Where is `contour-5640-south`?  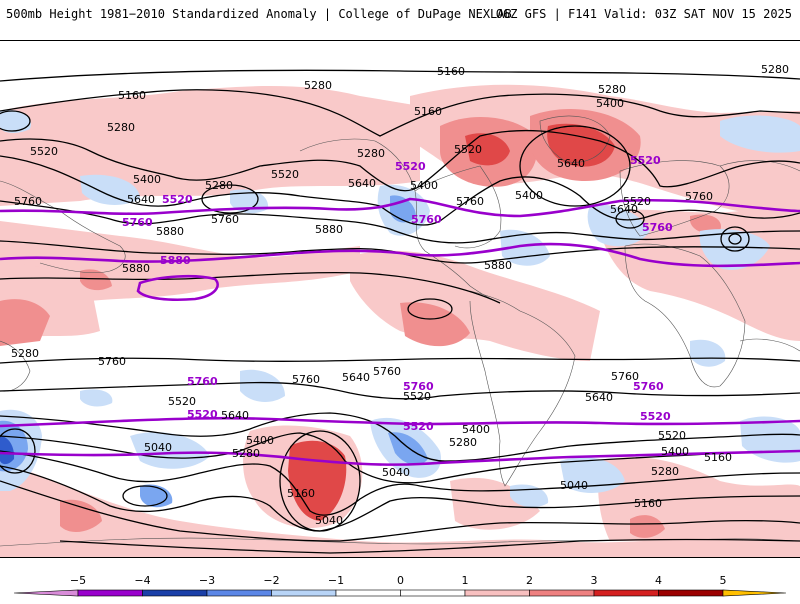 contour-5640-south is located at coordinates (400, 437).